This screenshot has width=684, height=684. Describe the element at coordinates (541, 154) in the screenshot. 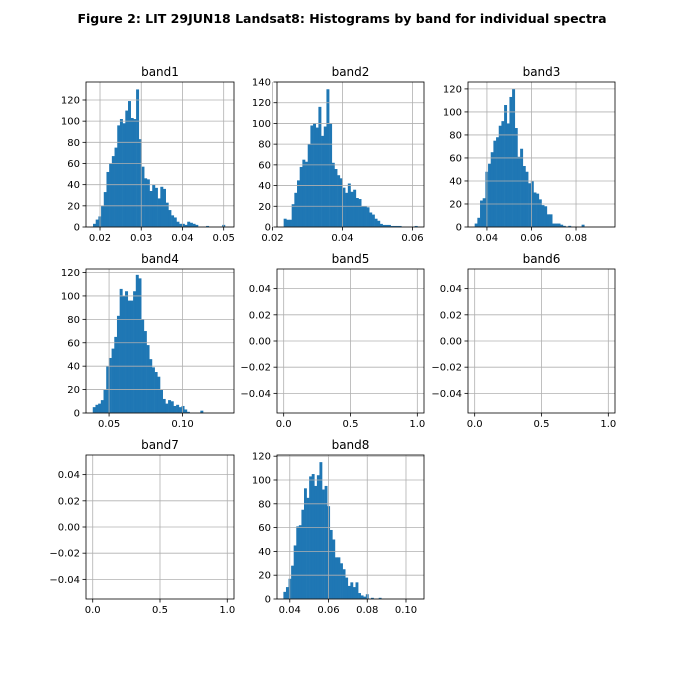

I see `axes-frame` at that location.